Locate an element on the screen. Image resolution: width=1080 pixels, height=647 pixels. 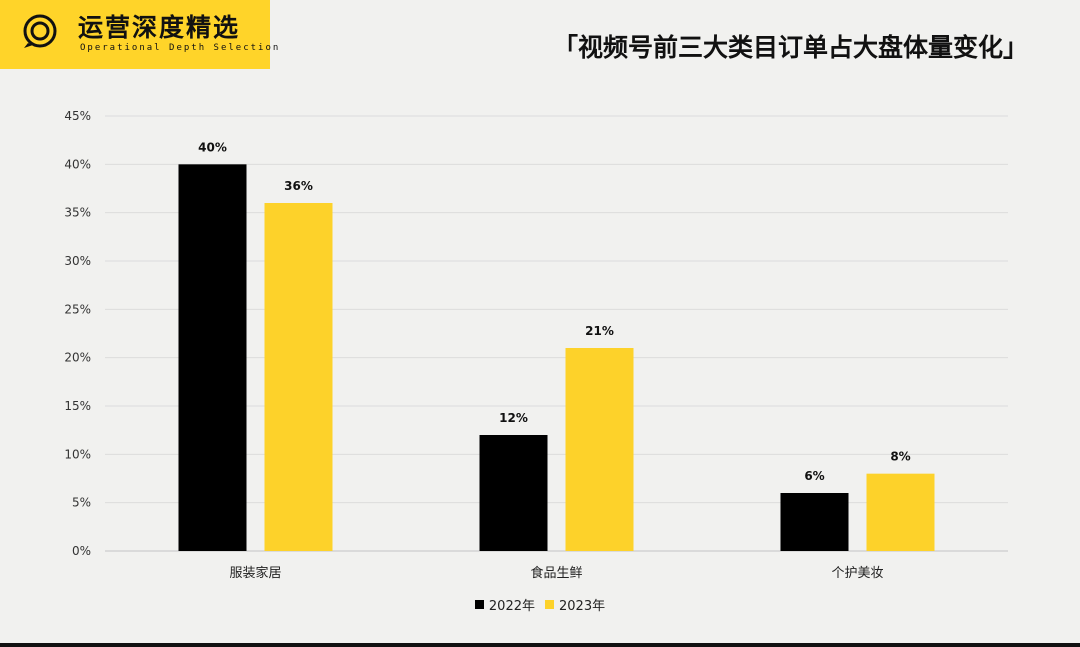
legend-item: 2023年 is located at coordinates (575, 604).